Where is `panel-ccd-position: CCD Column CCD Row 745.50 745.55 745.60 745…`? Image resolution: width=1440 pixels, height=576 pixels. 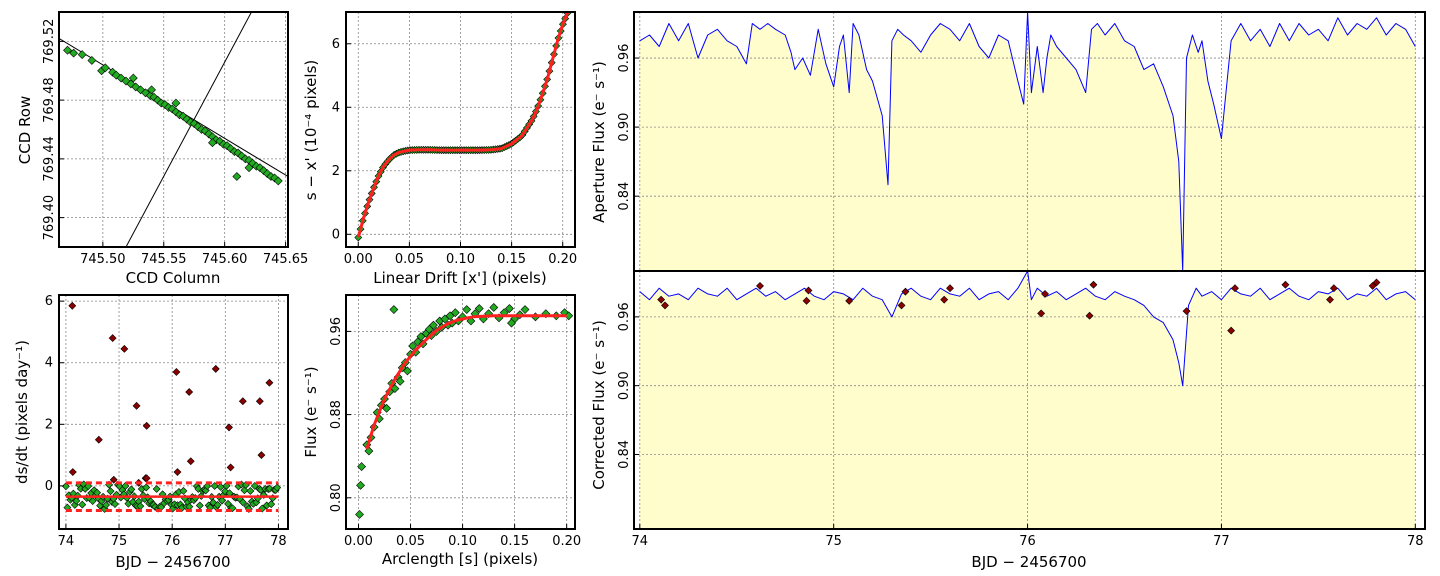
panel-ccd-position: CCD Column CCD Row 745.50 745.55 745.60 745… is located at coordinates (162, 149).